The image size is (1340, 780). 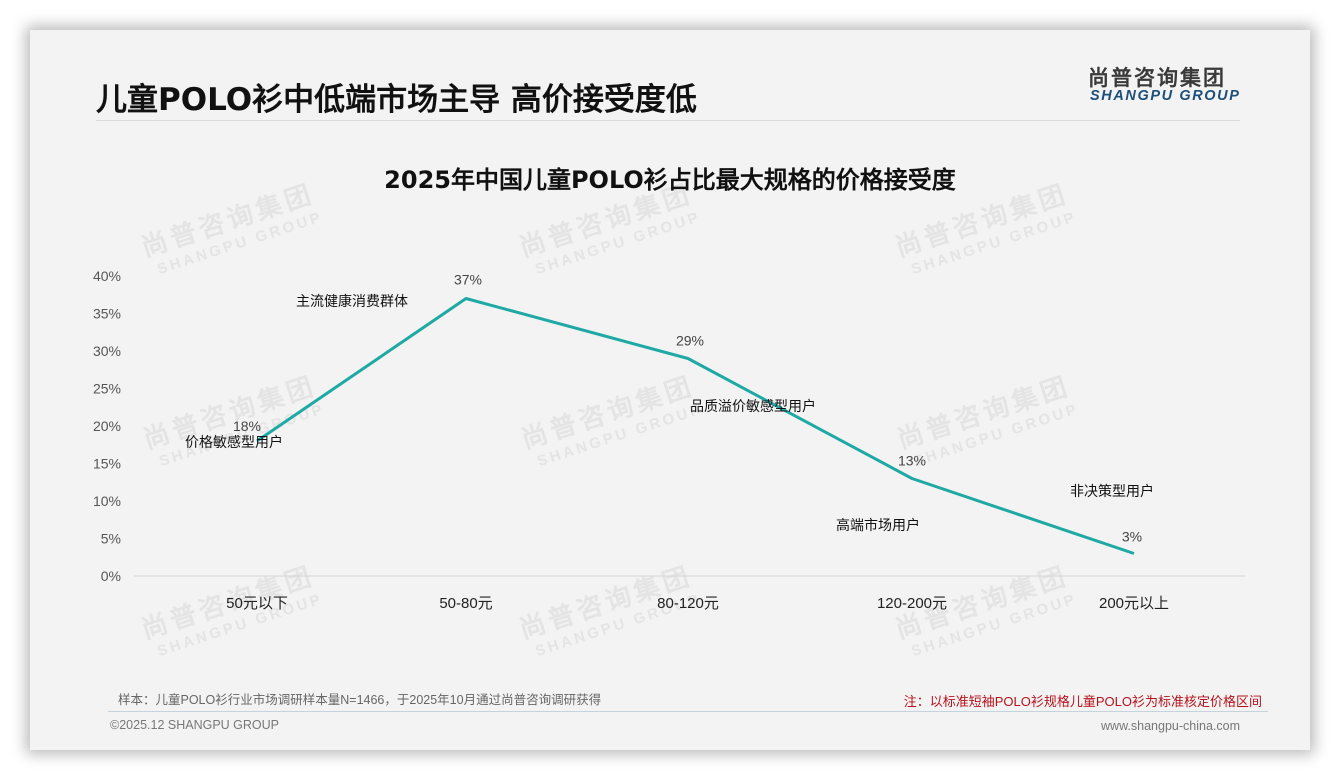 What do you see at coordinates (111, 539) in the screenshot?
I see `y-tick-label: 5%` at bounding box center [111, 539].